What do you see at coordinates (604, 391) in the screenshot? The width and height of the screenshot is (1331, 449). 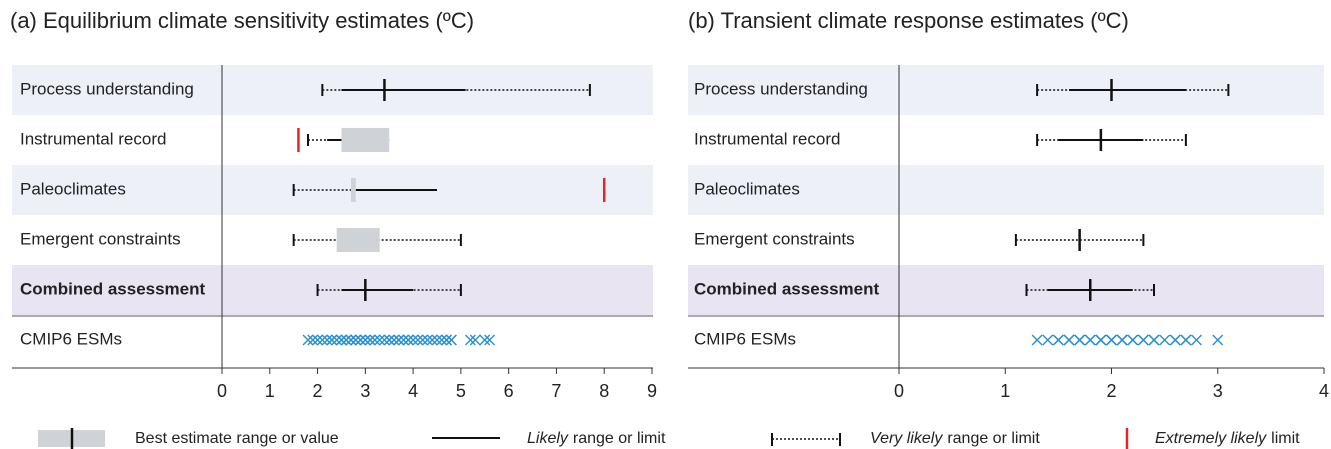 I see `x-tick-label: 8` at bounding box center [604, 391].